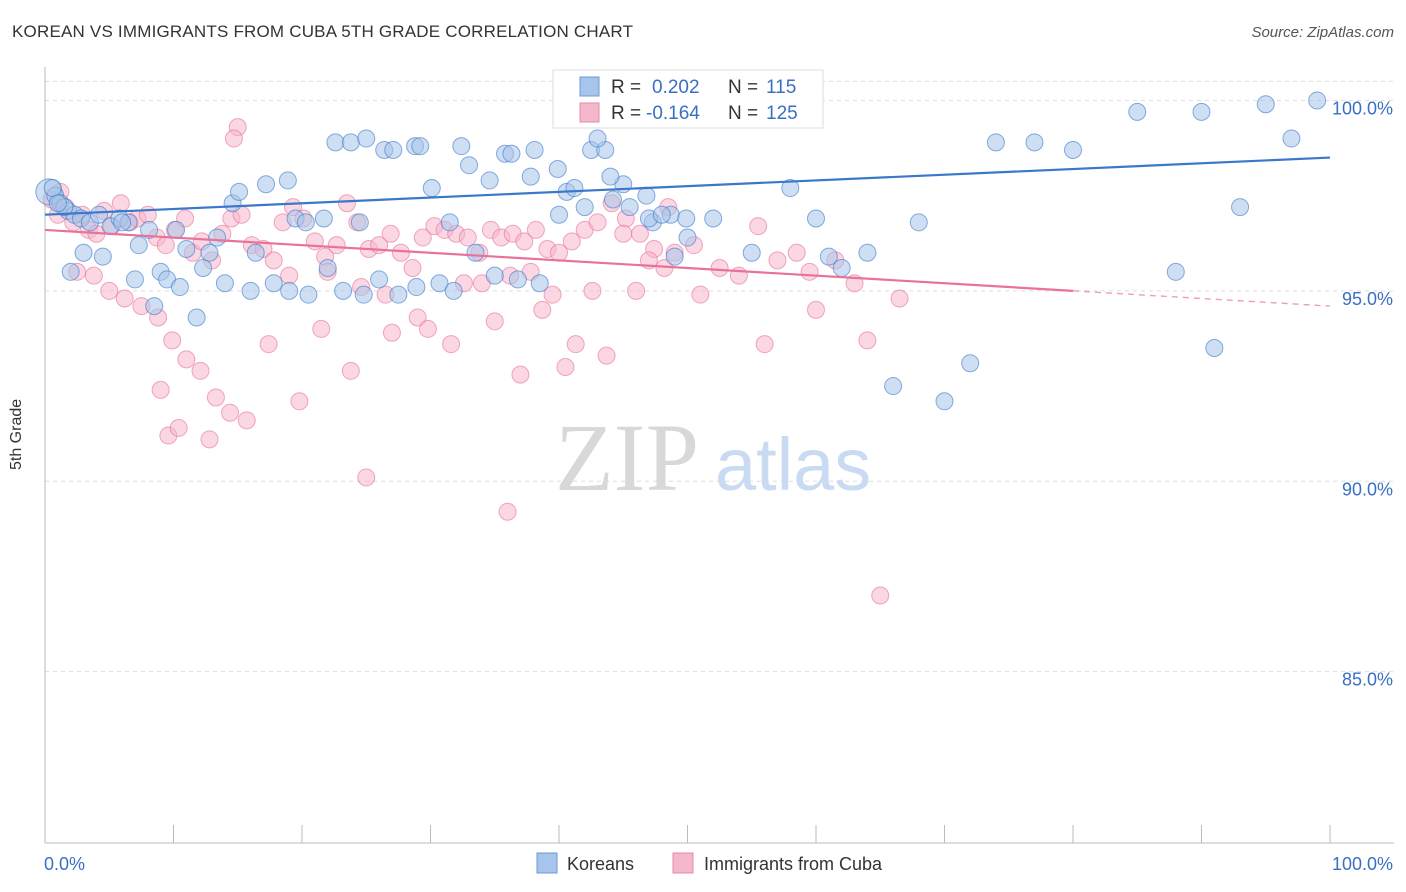 This screenshot has height=892, width=1406. I want to click on stats-n-label-2: N =, so click(743, 113).